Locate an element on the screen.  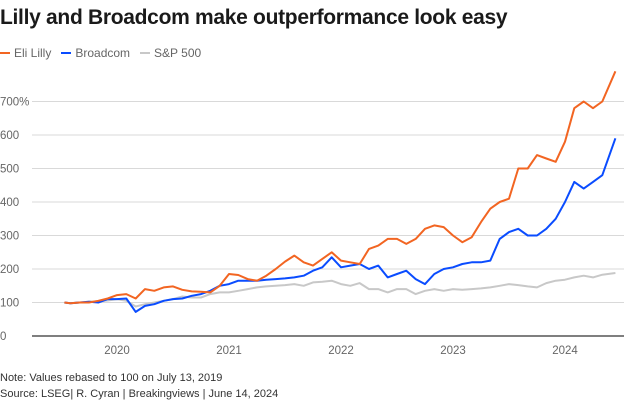
legend: Eli Lilly Broadcom S&P 500 is located at coordinates (100, 53).